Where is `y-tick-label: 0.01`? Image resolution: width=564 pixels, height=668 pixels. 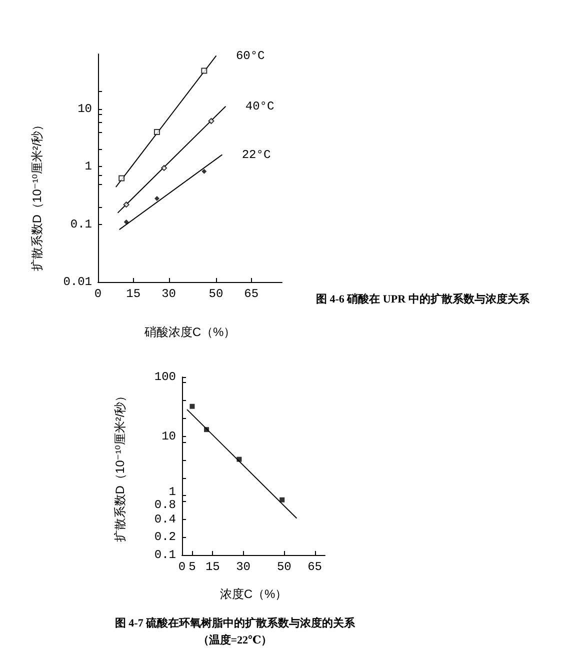 y-tick-label: 0.01 is located at coordinates (77, 282).